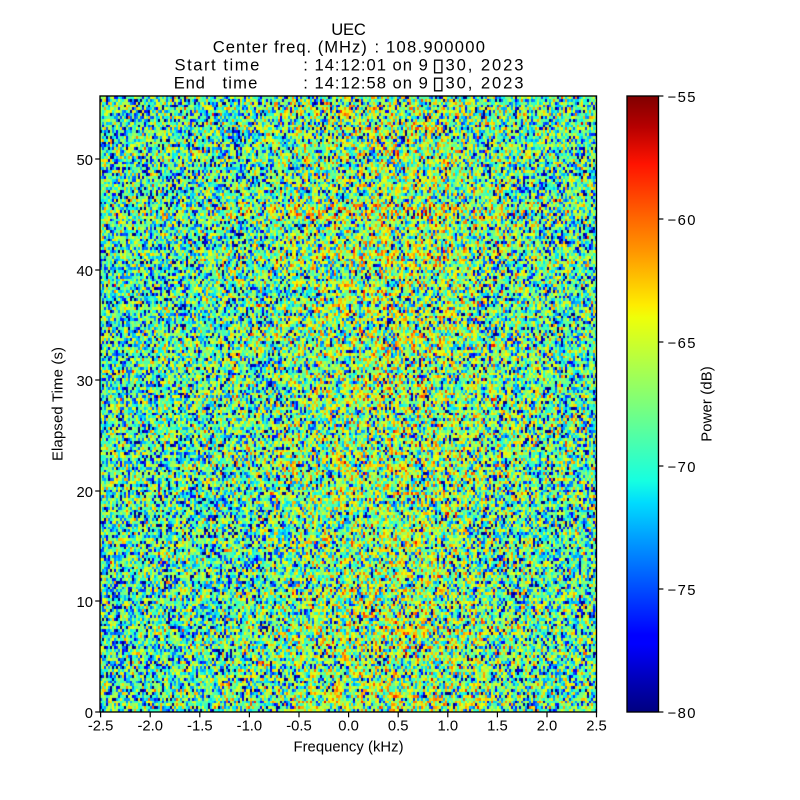  Describe the element at coordinates (200, 726) in the screenshot. I see `svg-text: -1.5` at that location.